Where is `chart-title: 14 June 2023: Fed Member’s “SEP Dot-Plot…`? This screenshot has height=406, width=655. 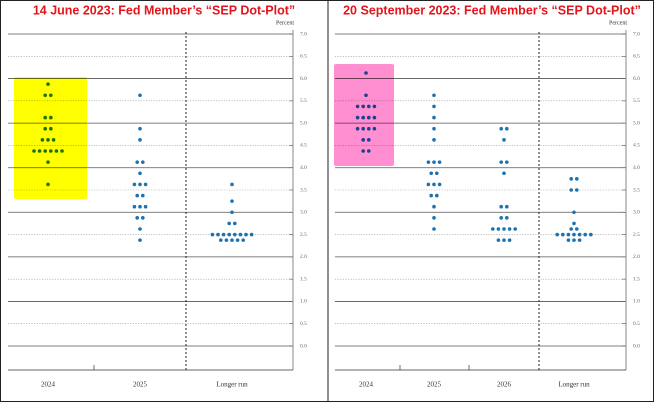
chart-title: 14 June 2023: Fed Member’s “SEP Dot-Plot… is located at coordinates (164, 10).